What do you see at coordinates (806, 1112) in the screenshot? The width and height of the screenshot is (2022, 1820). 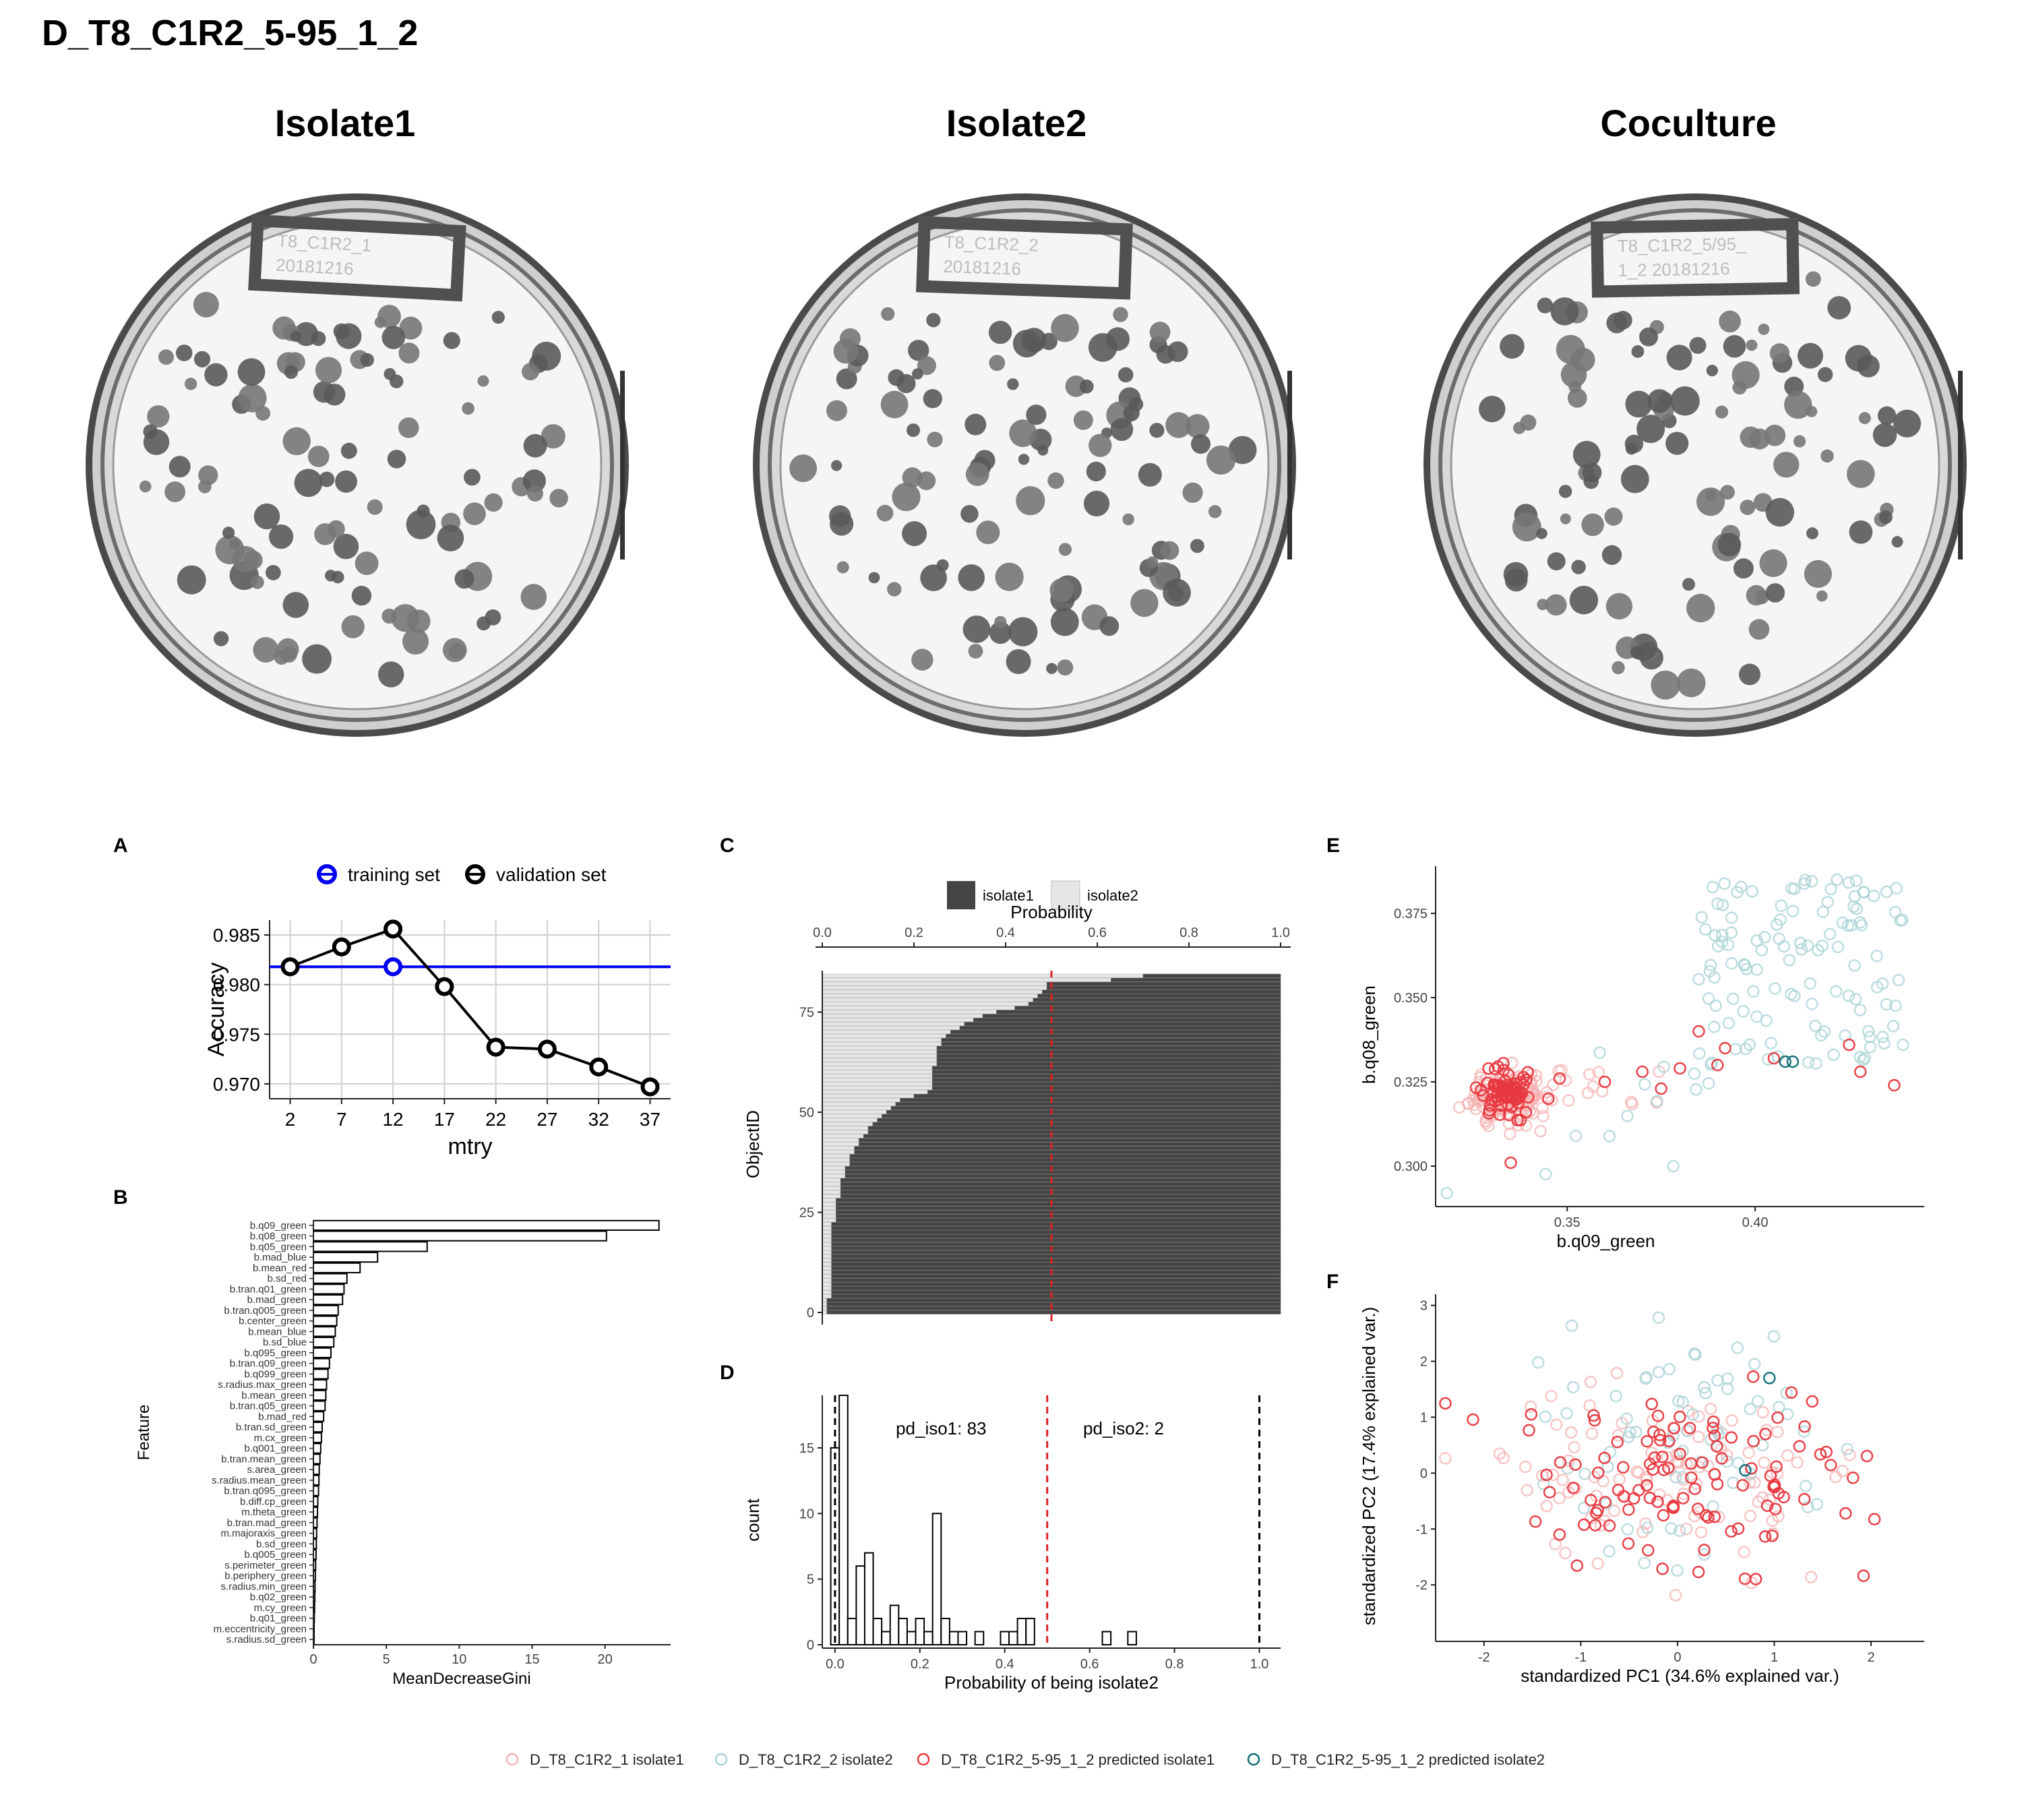 I see `y-tick-label: 50` at bounding box center [806, 1112].